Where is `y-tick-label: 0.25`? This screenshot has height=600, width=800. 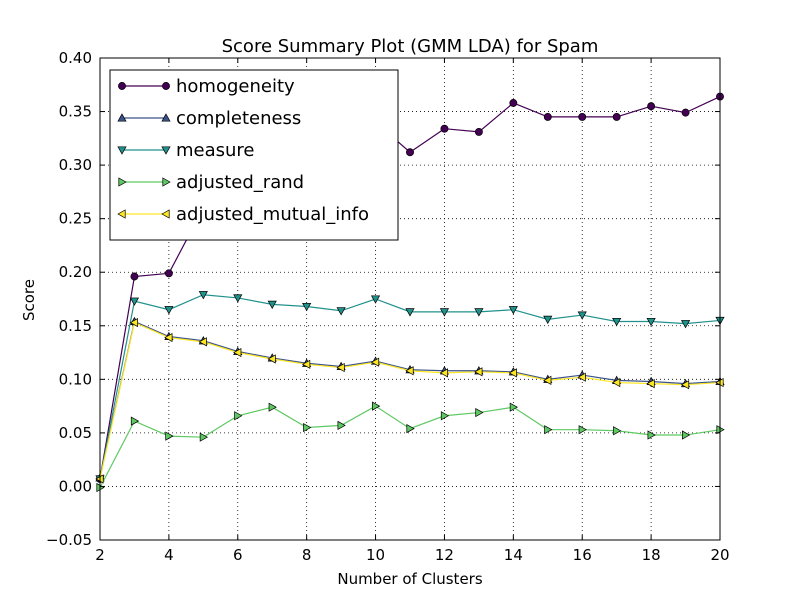
y-tick-label: 0.25 is located at coordinates (75, 219).